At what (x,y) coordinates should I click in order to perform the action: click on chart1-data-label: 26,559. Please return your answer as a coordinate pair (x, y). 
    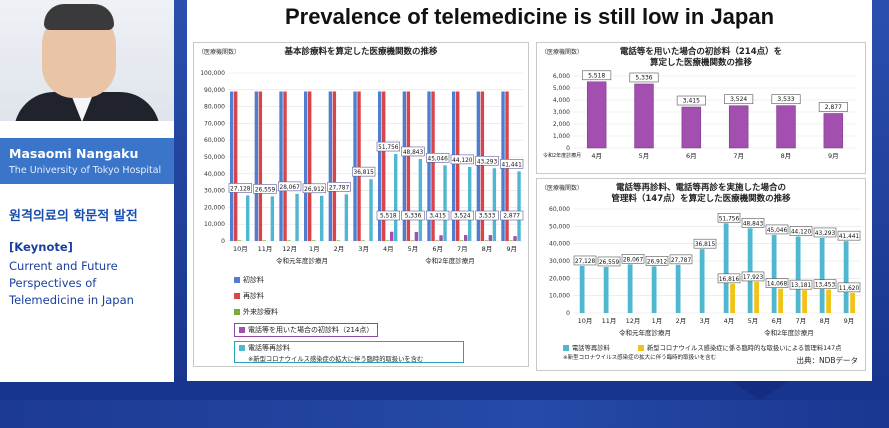
    Looking at the image, I should click on (265, 190).